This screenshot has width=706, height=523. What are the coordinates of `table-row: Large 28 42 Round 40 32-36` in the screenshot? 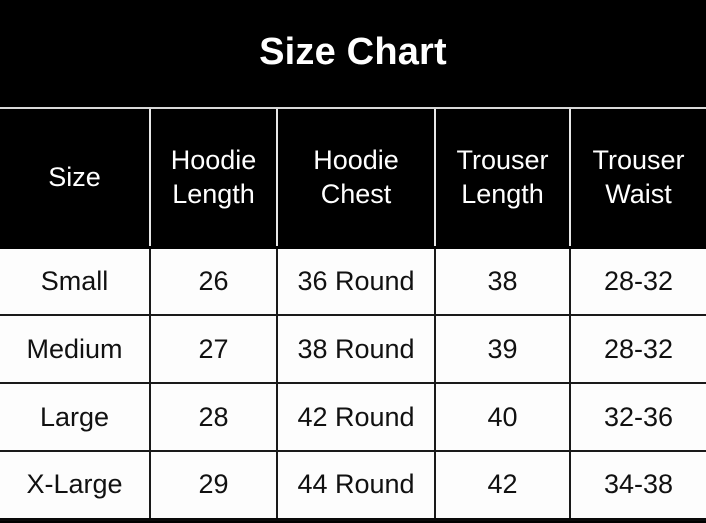 It's located at (353, 417).